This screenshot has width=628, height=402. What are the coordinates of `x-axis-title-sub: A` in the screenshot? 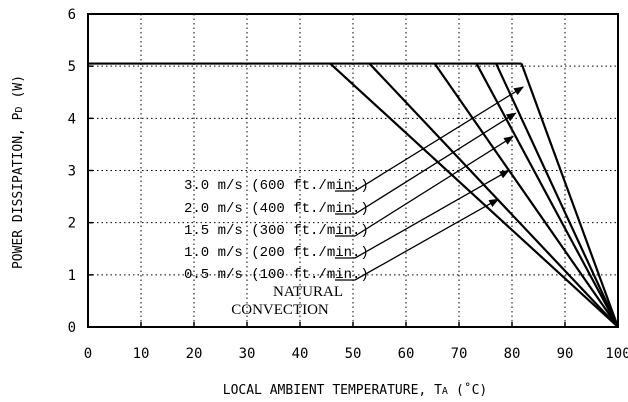 It's located at (445, 391).